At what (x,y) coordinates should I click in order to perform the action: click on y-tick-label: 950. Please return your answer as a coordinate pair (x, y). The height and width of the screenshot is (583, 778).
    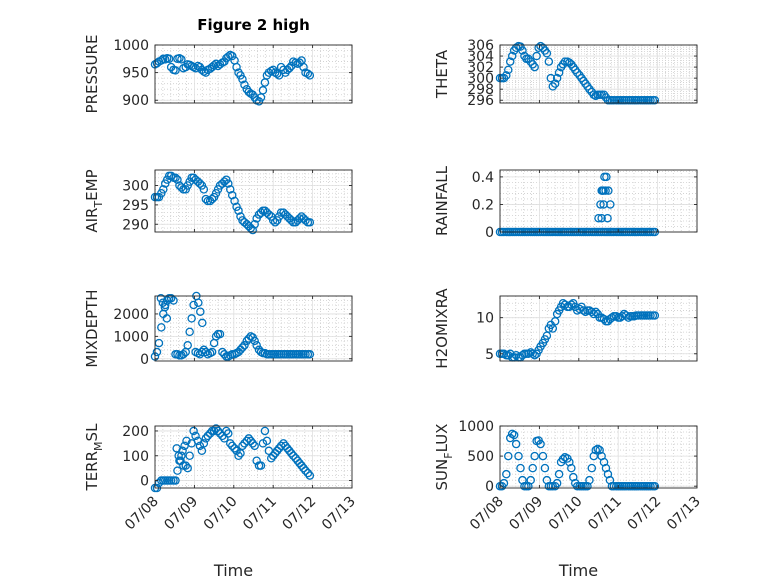
    Looking at the image, I should click on (135, 74).